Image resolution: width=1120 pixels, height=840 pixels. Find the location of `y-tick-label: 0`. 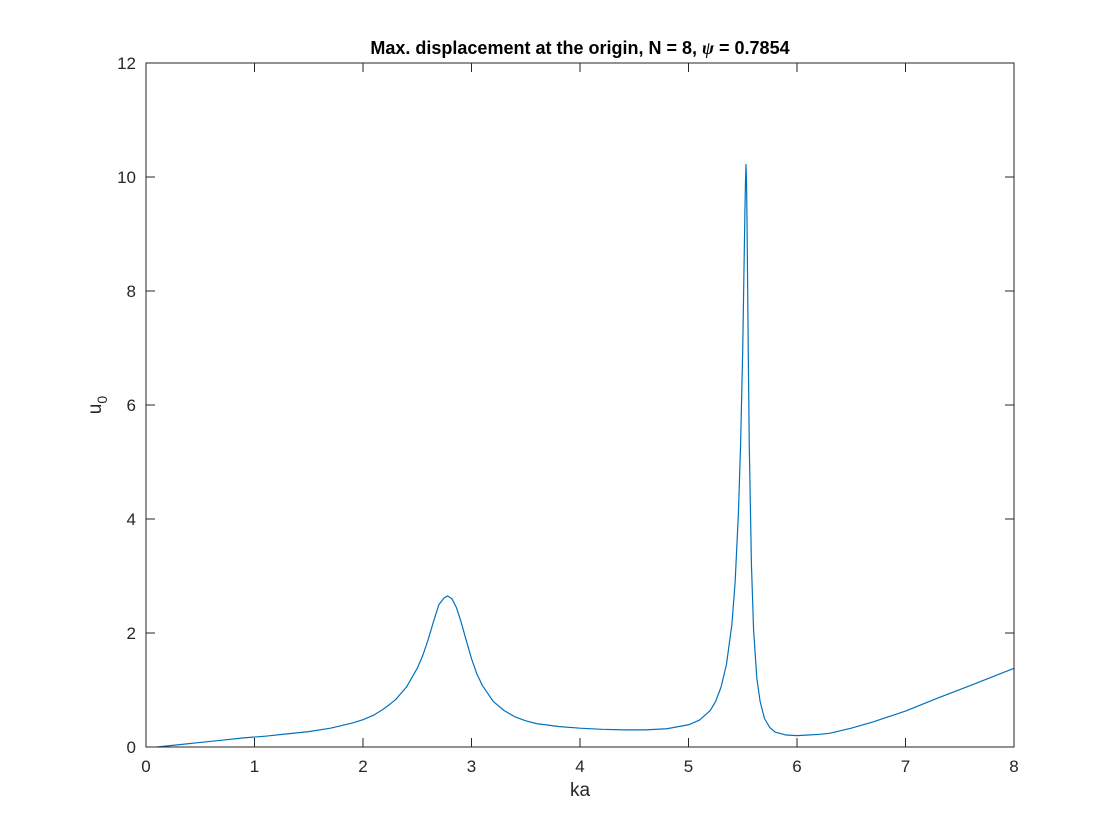

y-tick-label: 0 is located at coordinates (131, 747).